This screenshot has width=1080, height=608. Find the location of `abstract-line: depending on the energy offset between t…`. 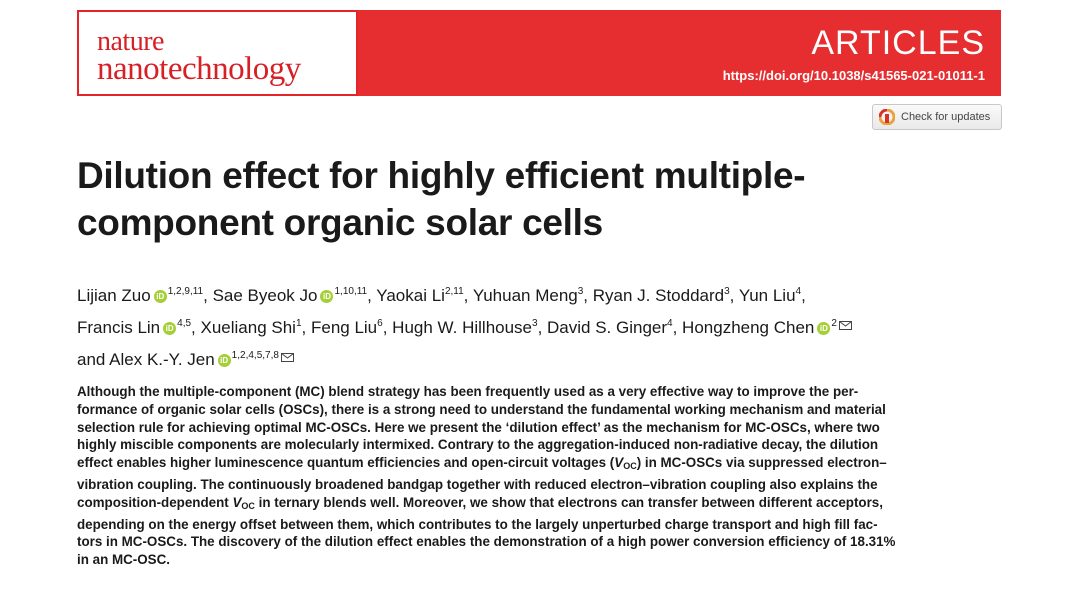

abstract-line: depending on the energy offset between t… is located at coordinates (477, 524).